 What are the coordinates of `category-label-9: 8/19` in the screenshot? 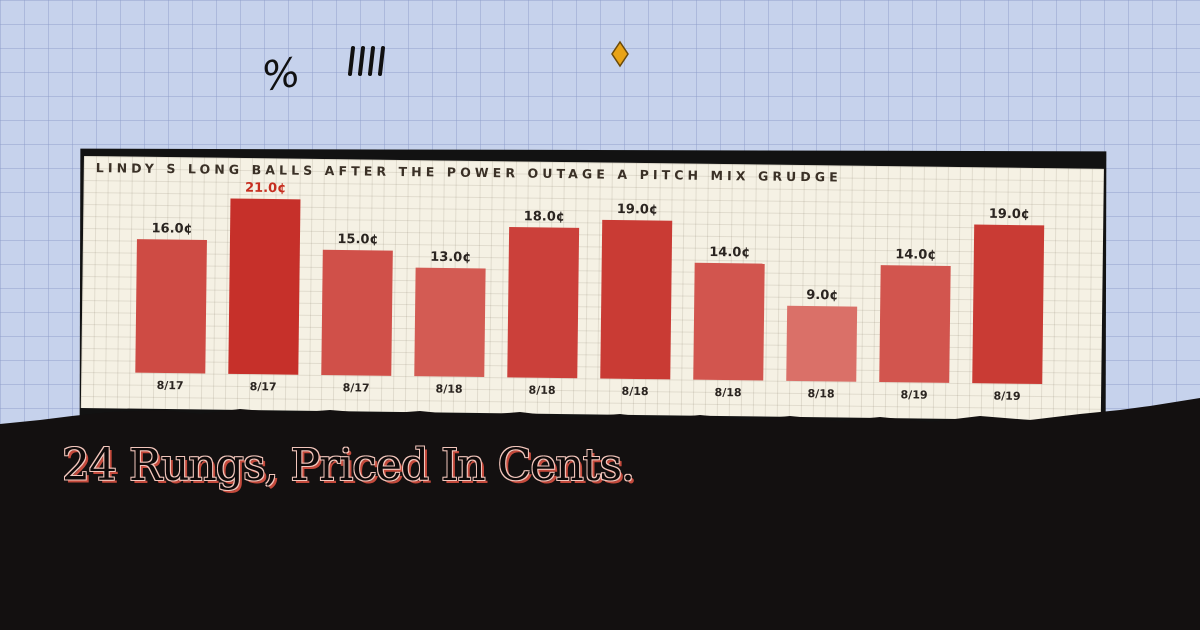 It's located at (913, 394).